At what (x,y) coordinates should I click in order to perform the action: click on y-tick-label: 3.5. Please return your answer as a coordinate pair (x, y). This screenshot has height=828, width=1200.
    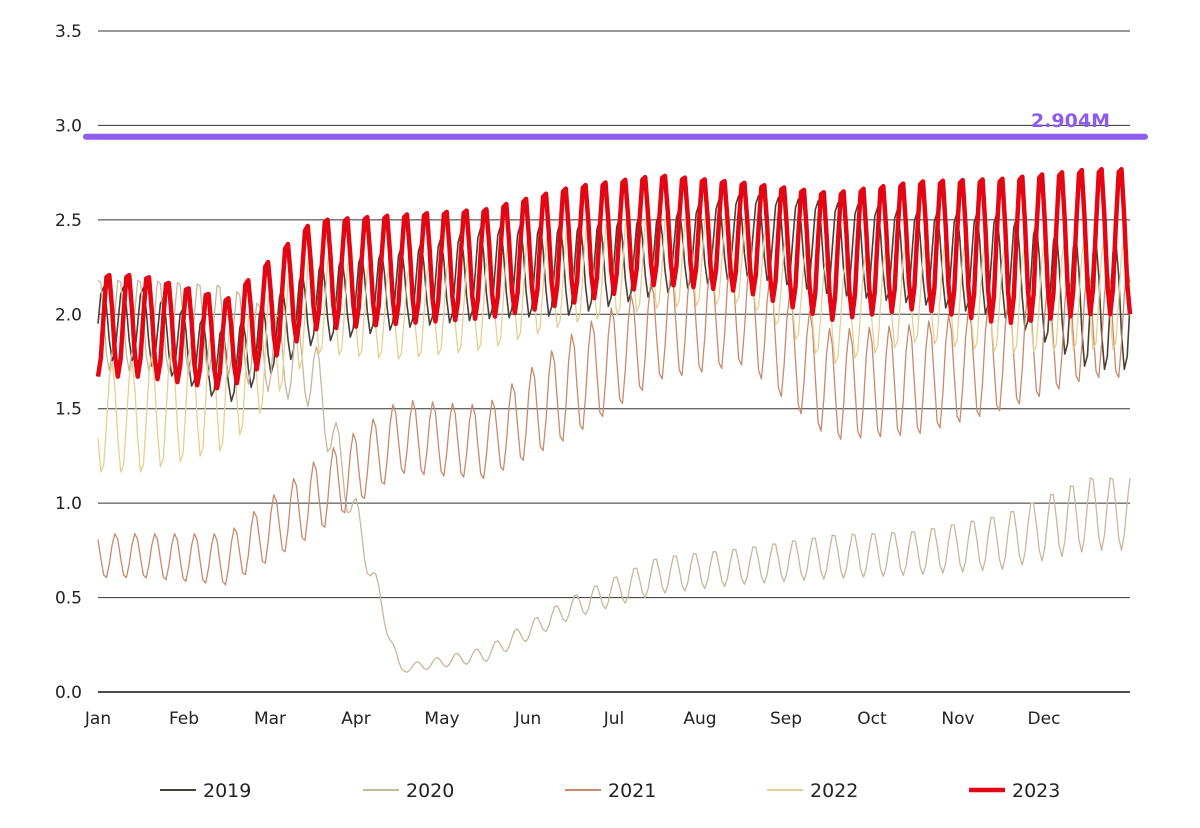
    Looking at the image, I should click on (68, 32).